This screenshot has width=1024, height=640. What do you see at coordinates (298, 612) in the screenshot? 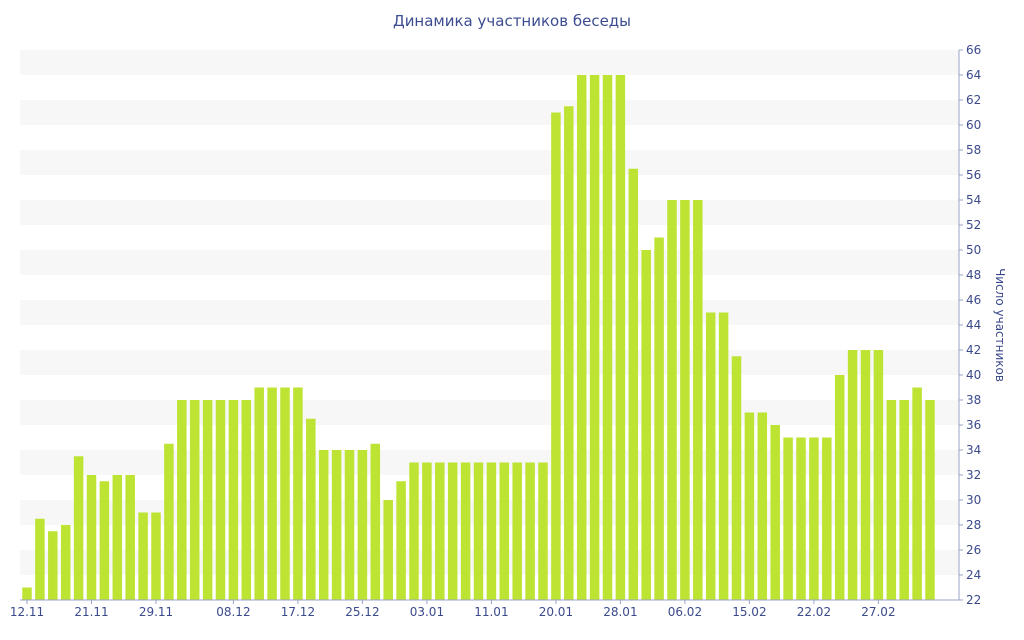
I see `x-tick-label: 17.12` at bounding box center [298, 612].